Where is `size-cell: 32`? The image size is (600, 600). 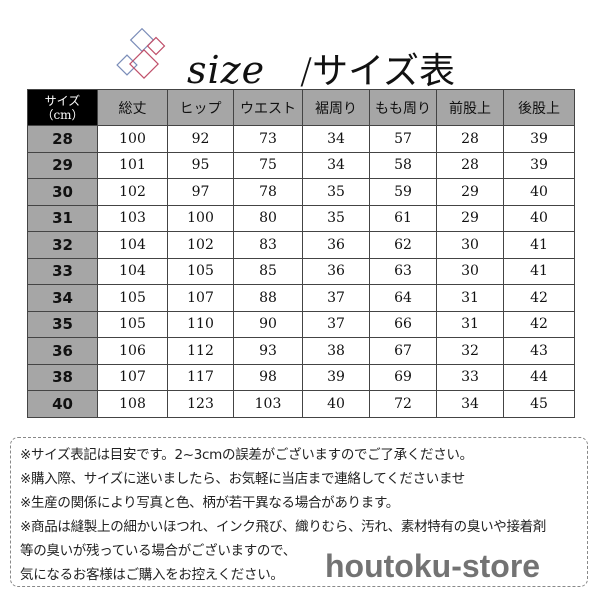
size-cell: 32 is located at coordinates (62, 245).